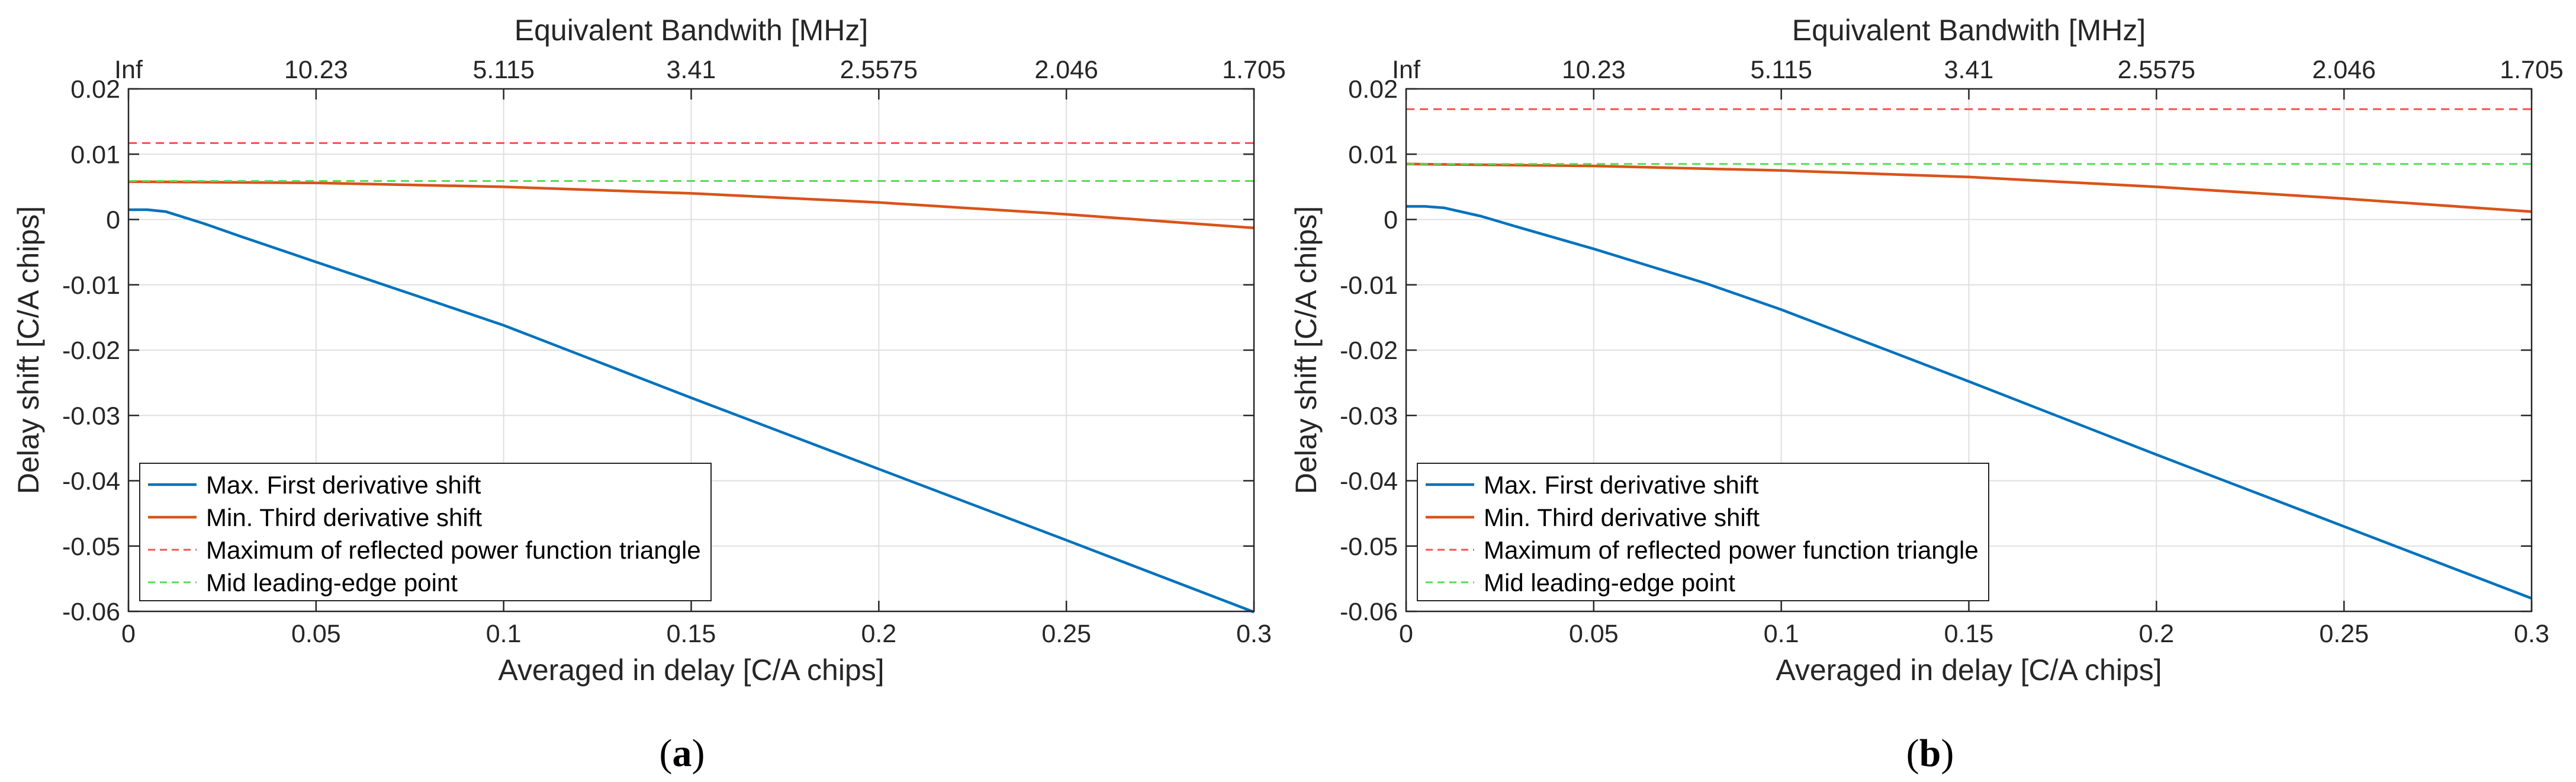 This screenshot has height=782, width=2576. I want to click on panel-caption: (a), so click(683, 753).